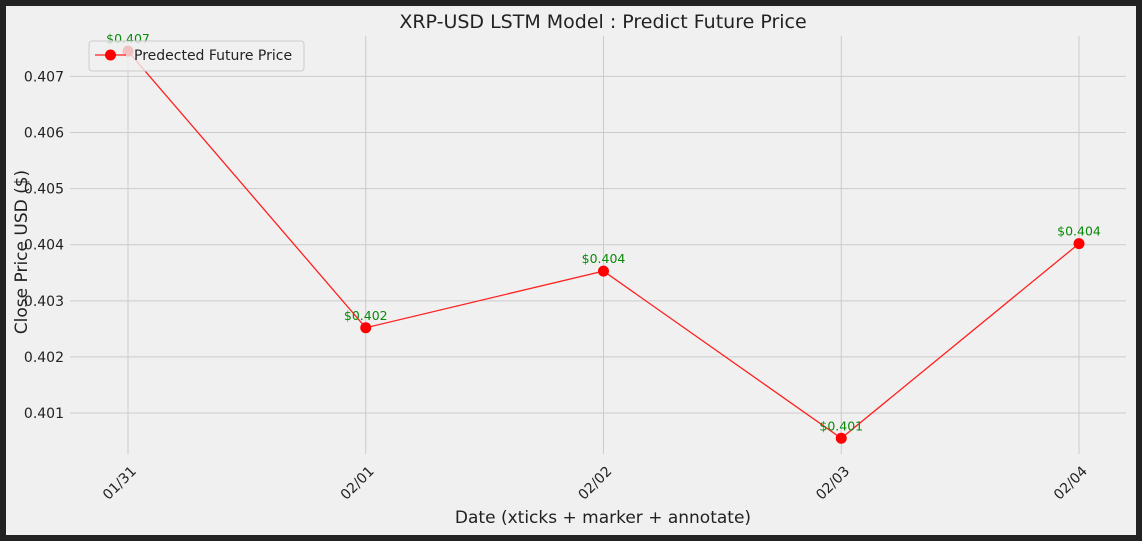 The width and height of the screenshot is (1142, 541). What do you see at coordinates (366, 315) in the screenshot?
I see `data-label: $0.402` at bounding box center [366, 315].